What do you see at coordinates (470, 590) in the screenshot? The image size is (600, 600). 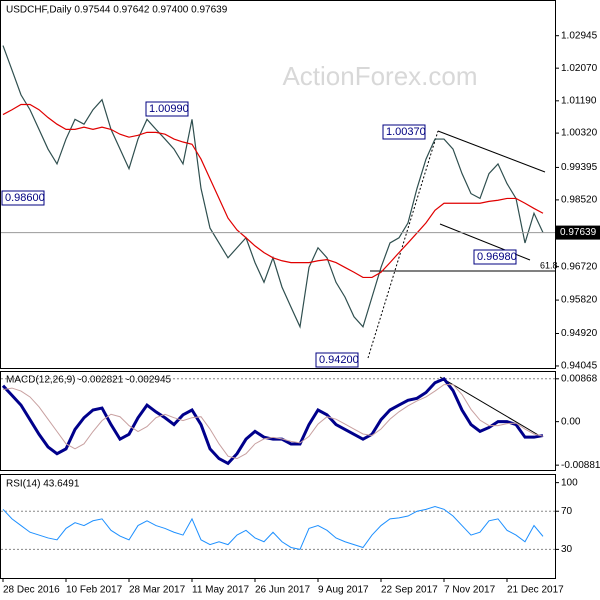 I see `x-tick-label: 7 Nov 2017` at bounding box center [470, 590].